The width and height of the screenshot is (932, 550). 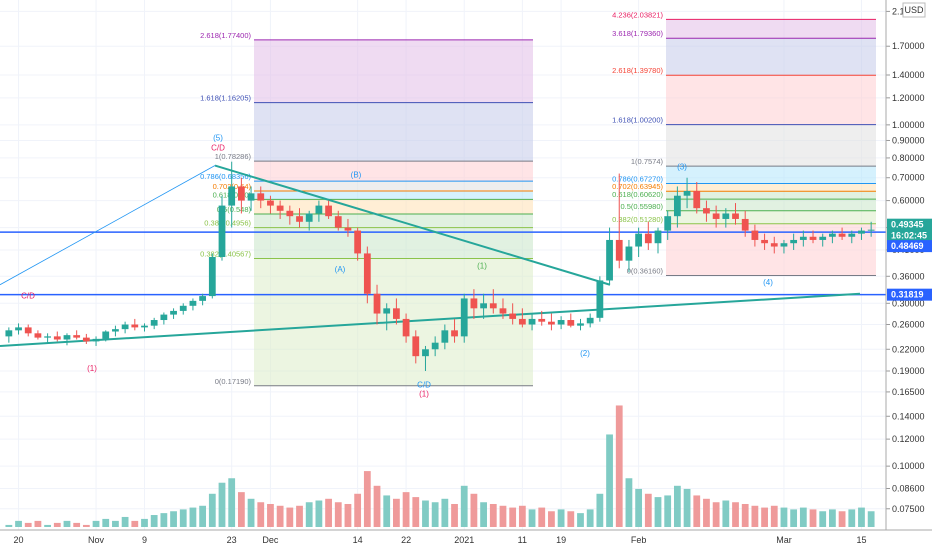 I want to click on currency-badge, so click(x=914, y=10).